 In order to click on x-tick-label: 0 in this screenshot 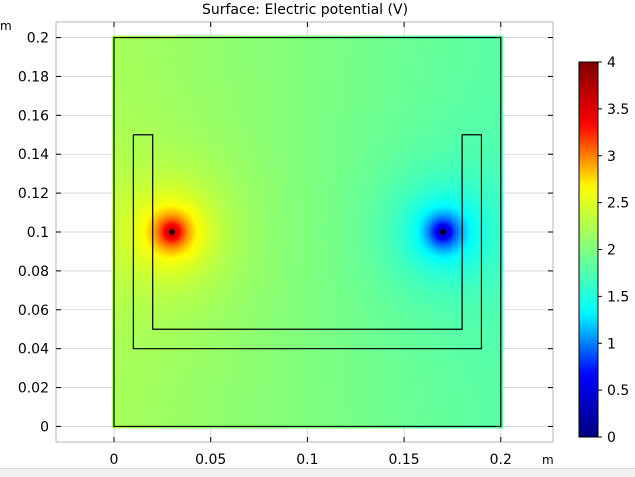, I will do `click(114, 460)`.